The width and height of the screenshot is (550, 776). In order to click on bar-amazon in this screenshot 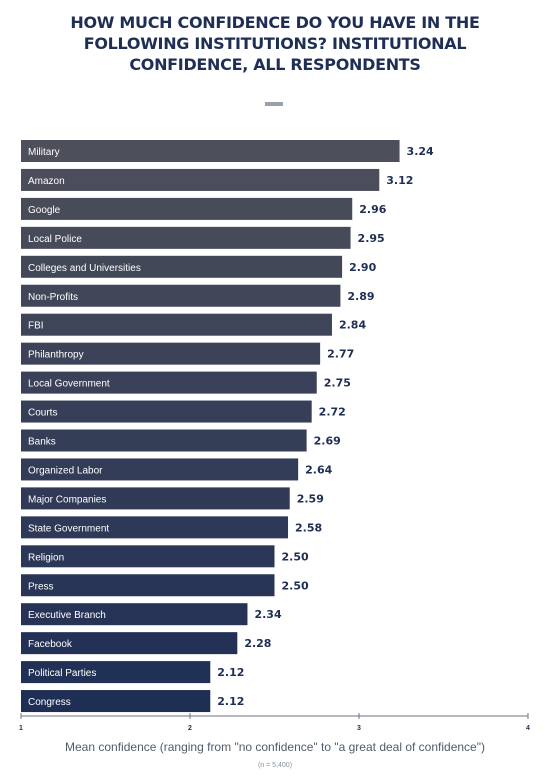, I will do `click(200, 179)`.